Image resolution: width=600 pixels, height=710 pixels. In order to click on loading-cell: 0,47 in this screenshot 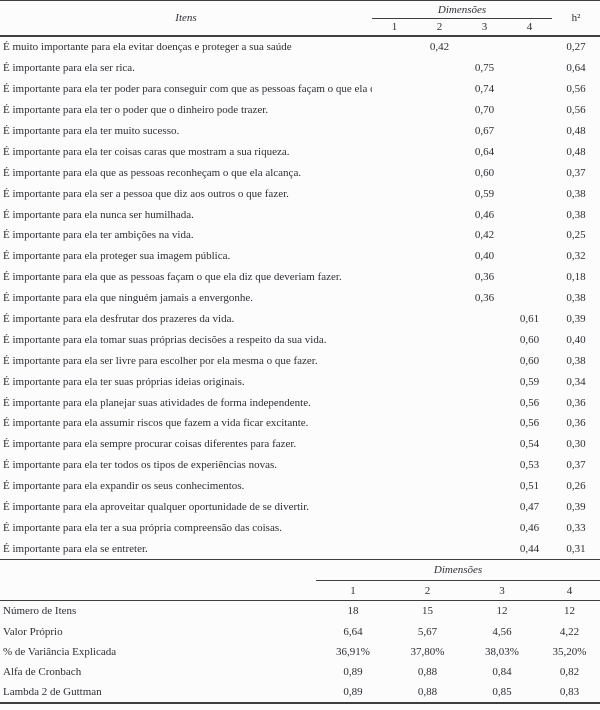, I will do `click(529, 507)`.